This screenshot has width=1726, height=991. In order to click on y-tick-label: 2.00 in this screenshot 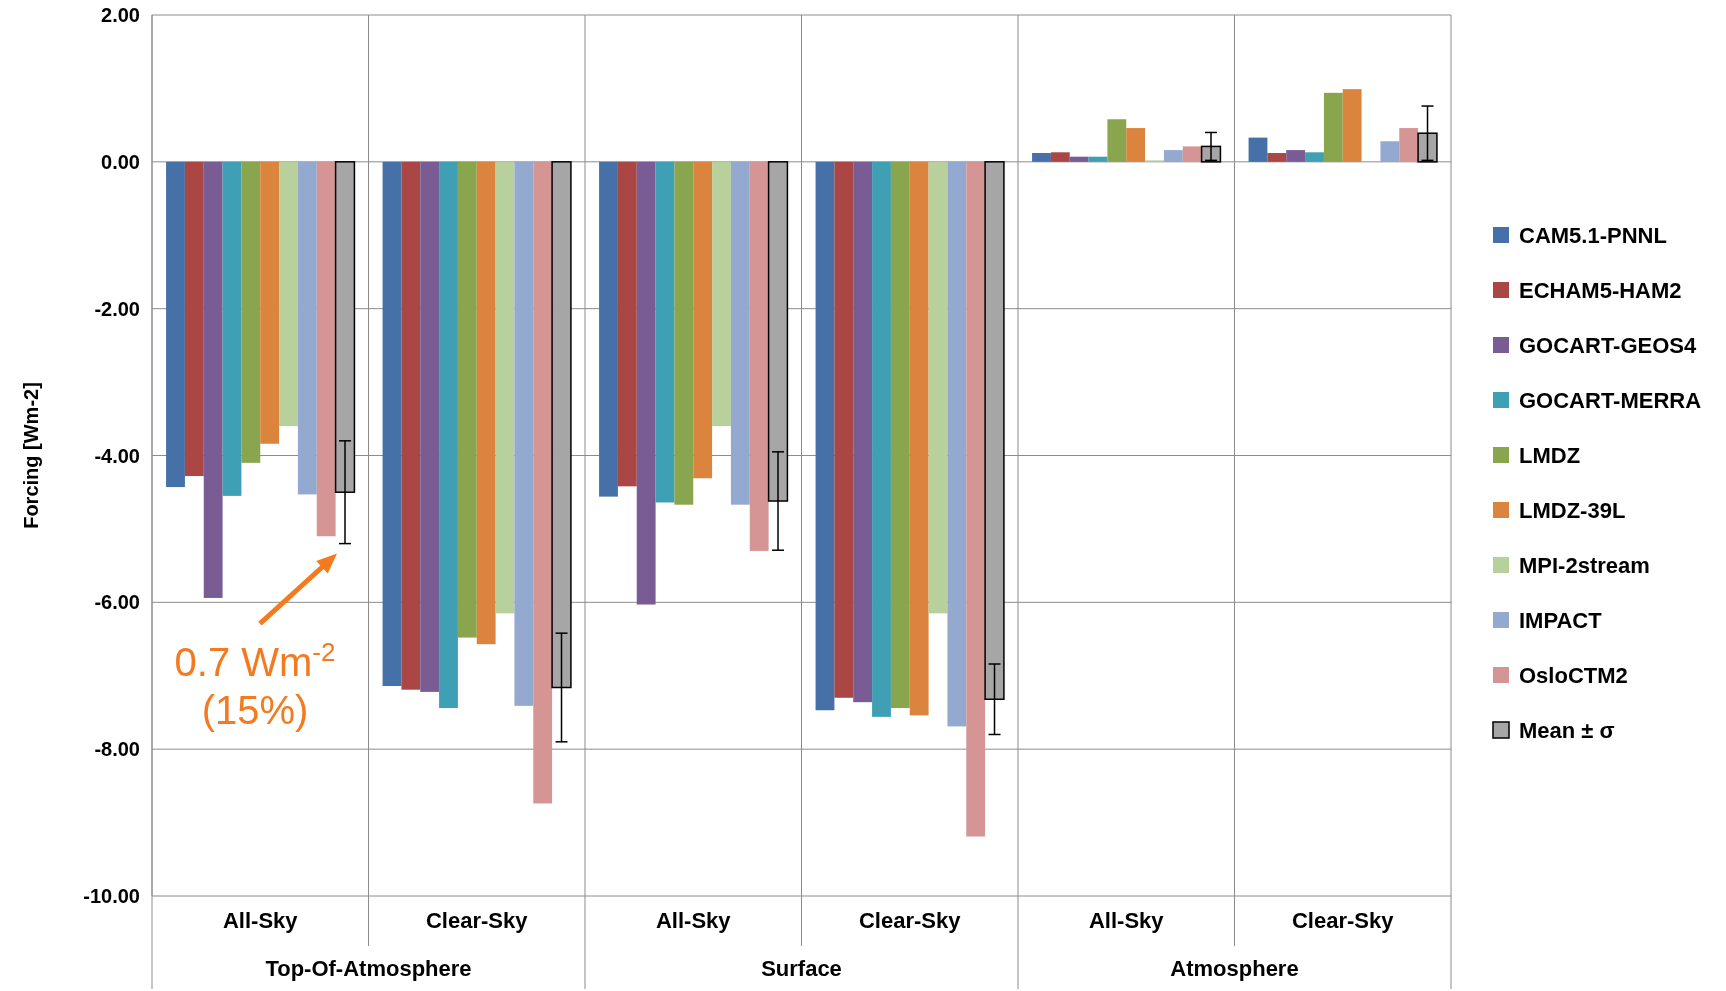, I will do `click(120, 15)`.